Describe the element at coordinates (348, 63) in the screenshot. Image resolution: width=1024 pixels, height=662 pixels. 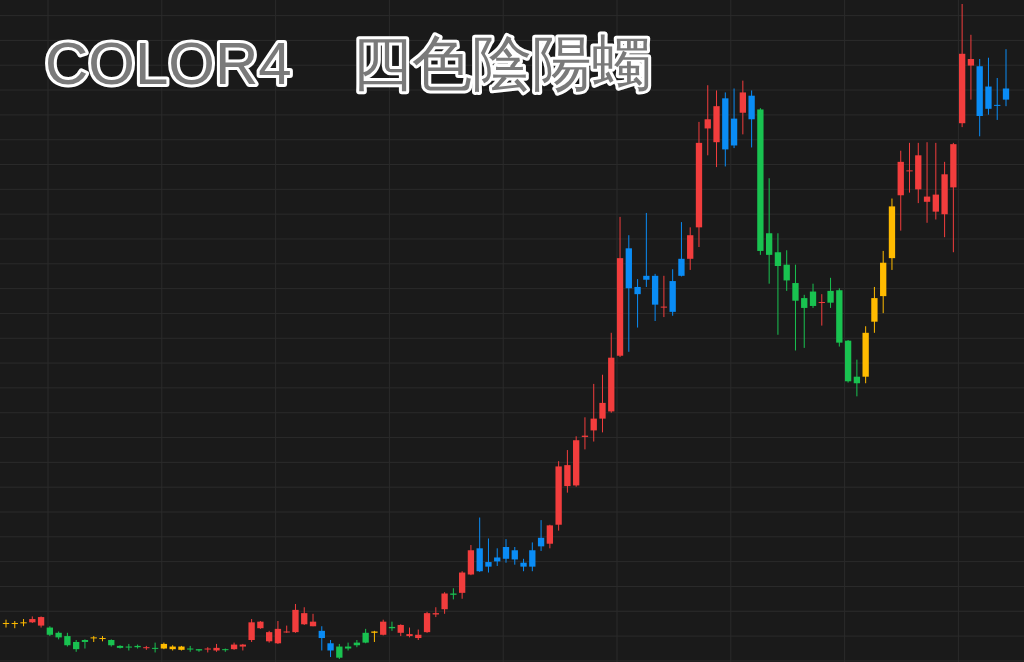
I see `chart-title: COLOR4 四色陰陽蠋` at that location.